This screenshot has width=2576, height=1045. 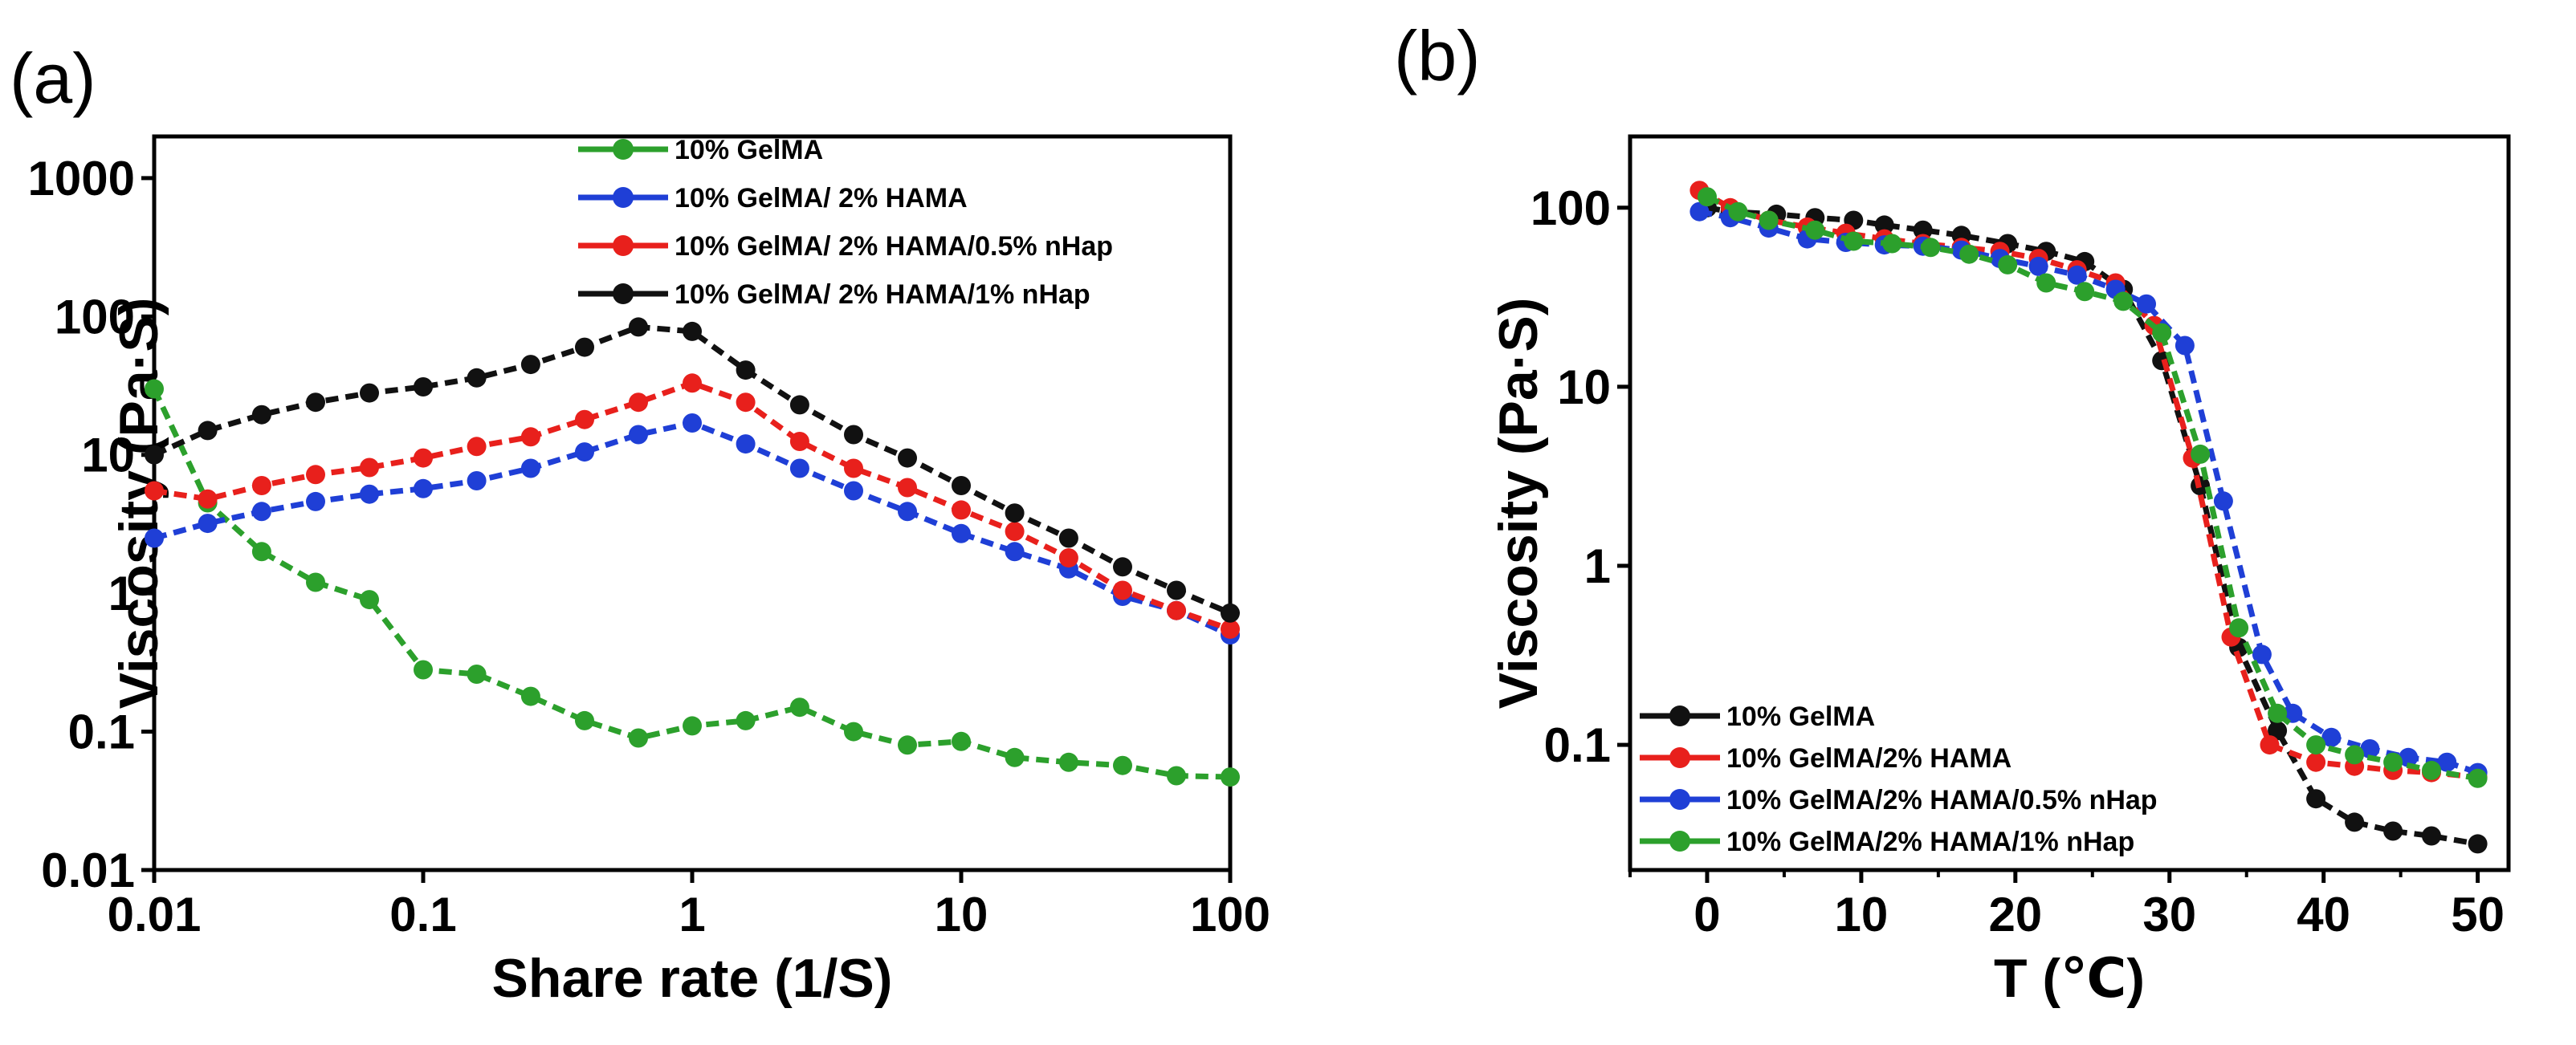 What do you see at coordinates (2323, 914) in the screenshot?
I see `x-tick-label: 40` at bounding box center [2323, 914].